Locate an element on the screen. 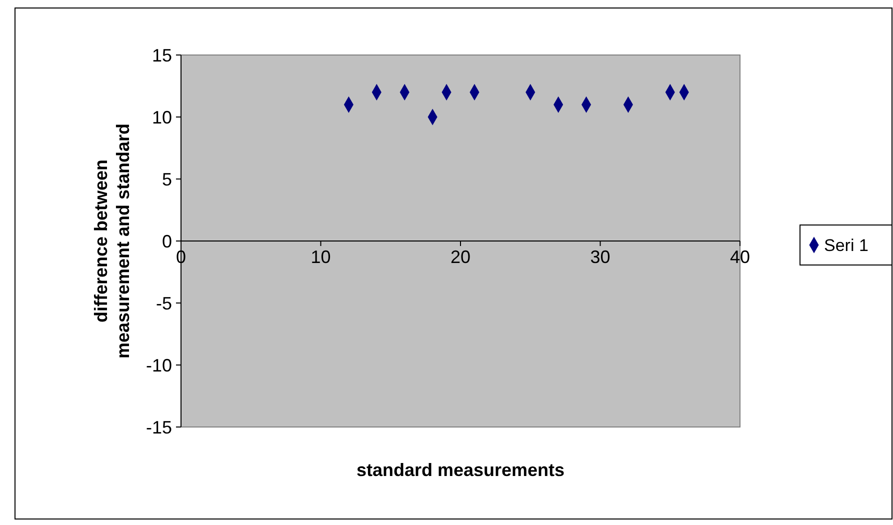 The image size is (893, 525). x-tick-label: 10 is located at coordinates (320, 257).